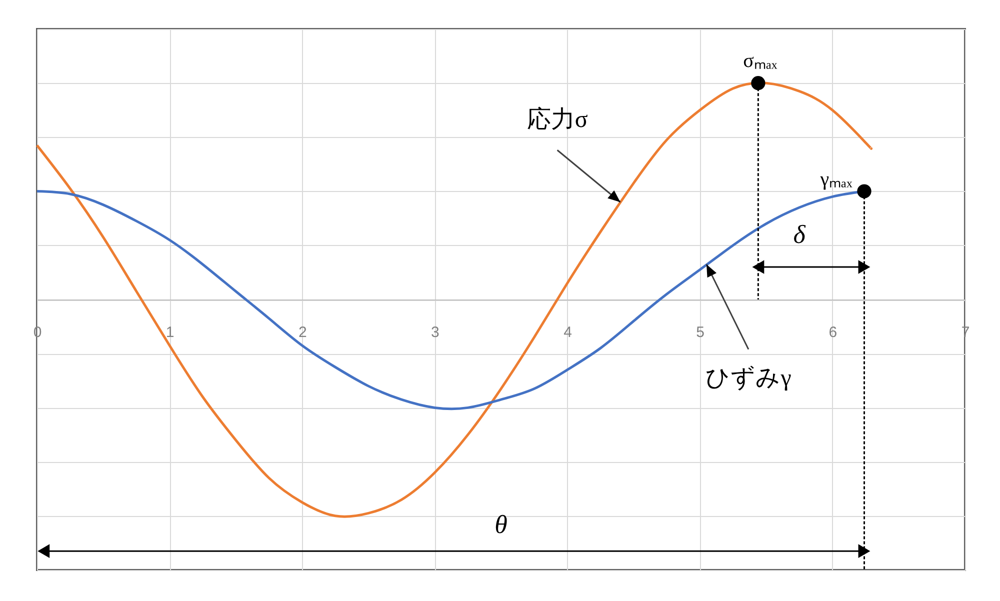  What do you see at coordinates (749, 378) in the screenshot?
I see `annotation: ひずみγ` at bounding box center [749, 378].